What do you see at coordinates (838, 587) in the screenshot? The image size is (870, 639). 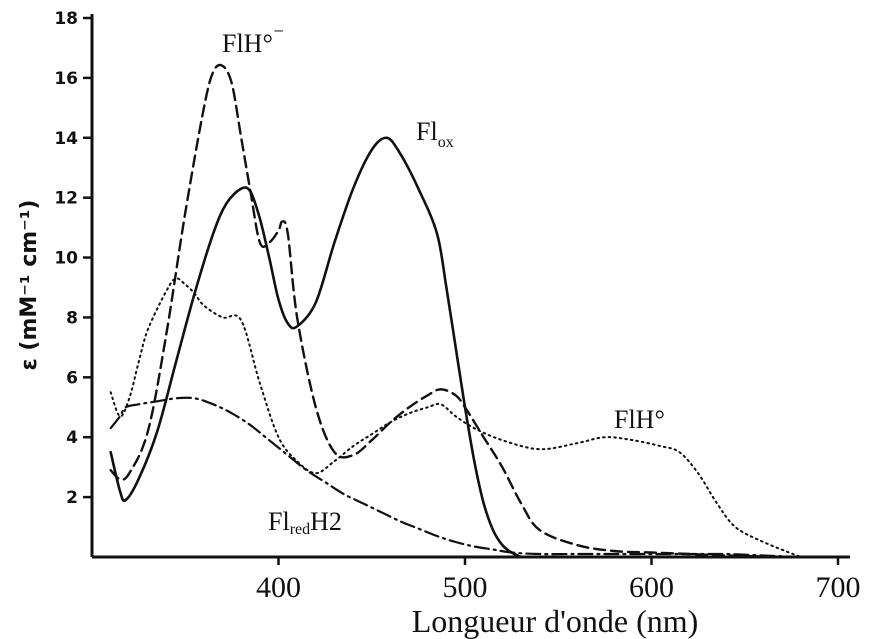 I see `x-tick-label: 700` at bounding box center [838, 587].